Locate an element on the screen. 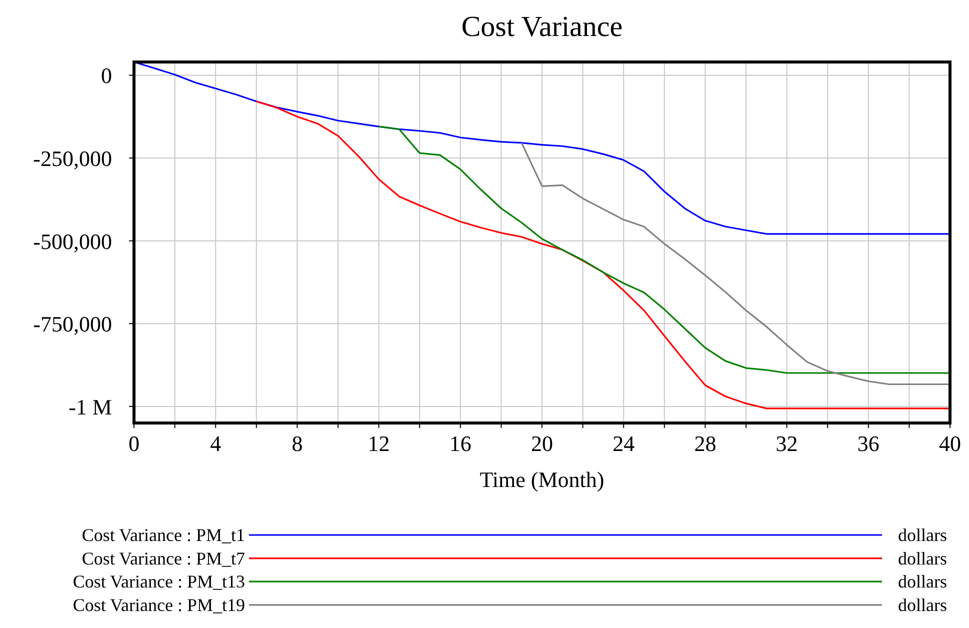 The width and height of the screenshot is (969, 628). legend-label: Cost Variance : PM_t19 is located at coordinates (158, 604).